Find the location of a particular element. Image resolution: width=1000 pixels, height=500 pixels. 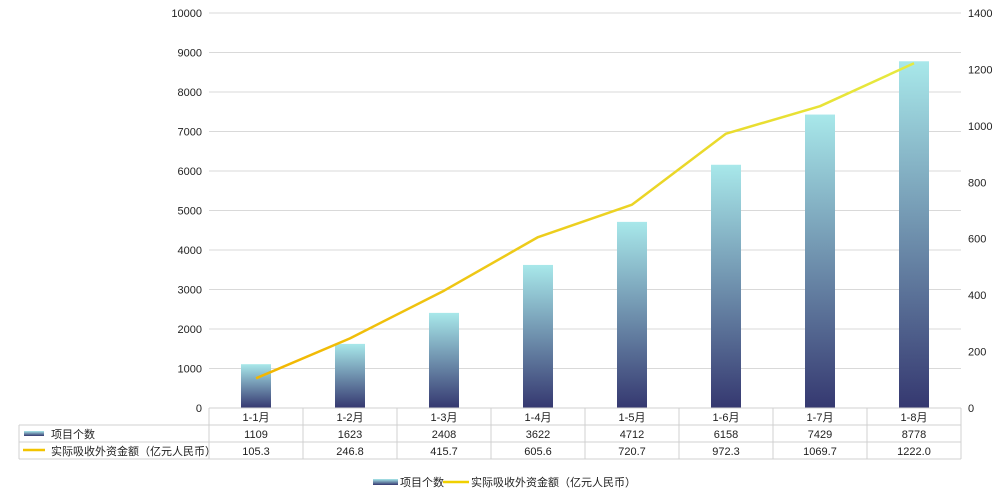

y-left-tick-label: 3000 is located at coordinates (190, 291).